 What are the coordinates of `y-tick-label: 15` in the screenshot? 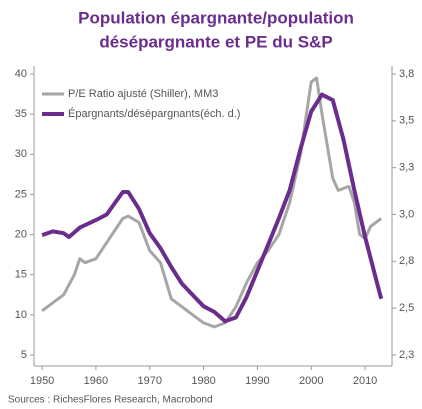 It's located at (21, 275).